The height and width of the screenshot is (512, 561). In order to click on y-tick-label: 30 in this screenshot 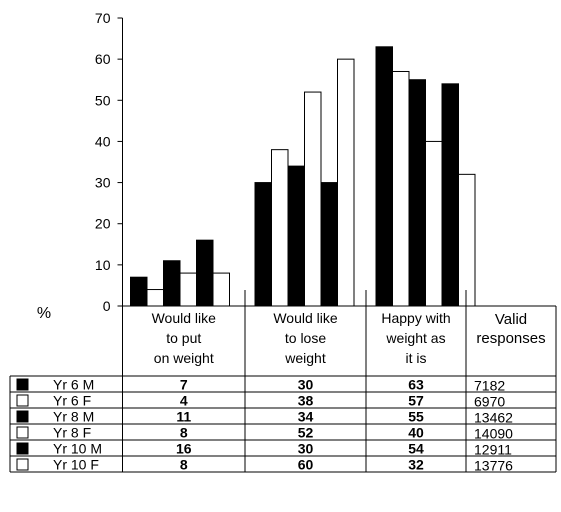, I will do `click(103, 183)`.